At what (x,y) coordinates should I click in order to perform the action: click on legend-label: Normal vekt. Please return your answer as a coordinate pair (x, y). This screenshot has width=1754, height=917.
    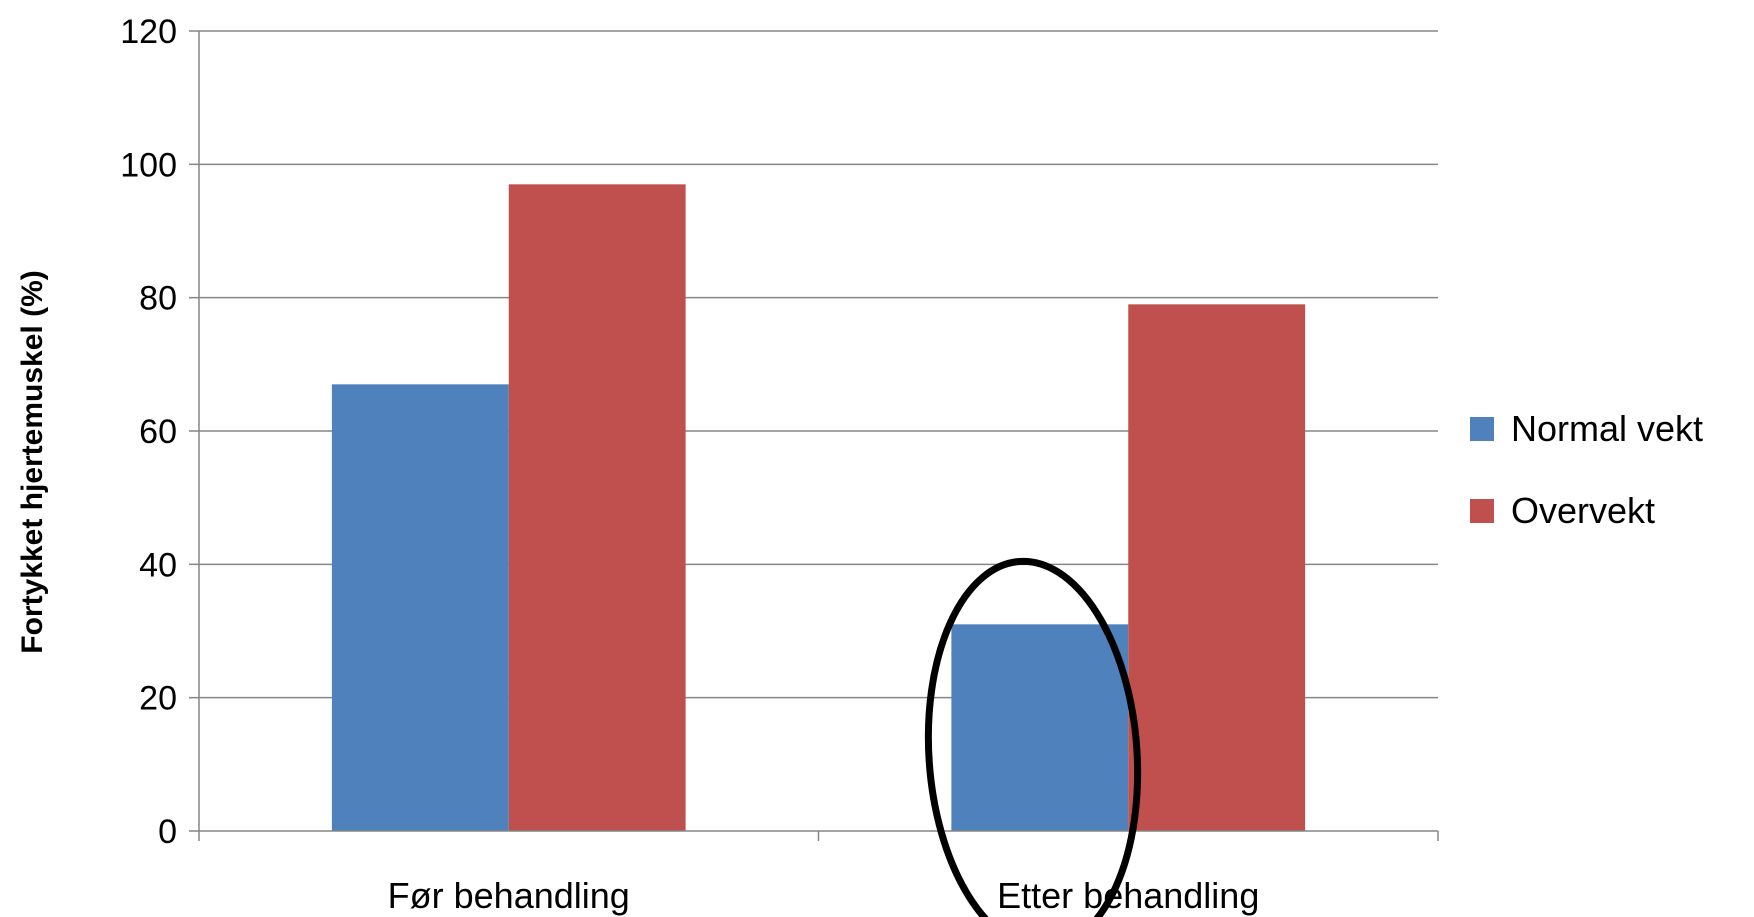
    Looking at the image, I should click on (1607, 428).